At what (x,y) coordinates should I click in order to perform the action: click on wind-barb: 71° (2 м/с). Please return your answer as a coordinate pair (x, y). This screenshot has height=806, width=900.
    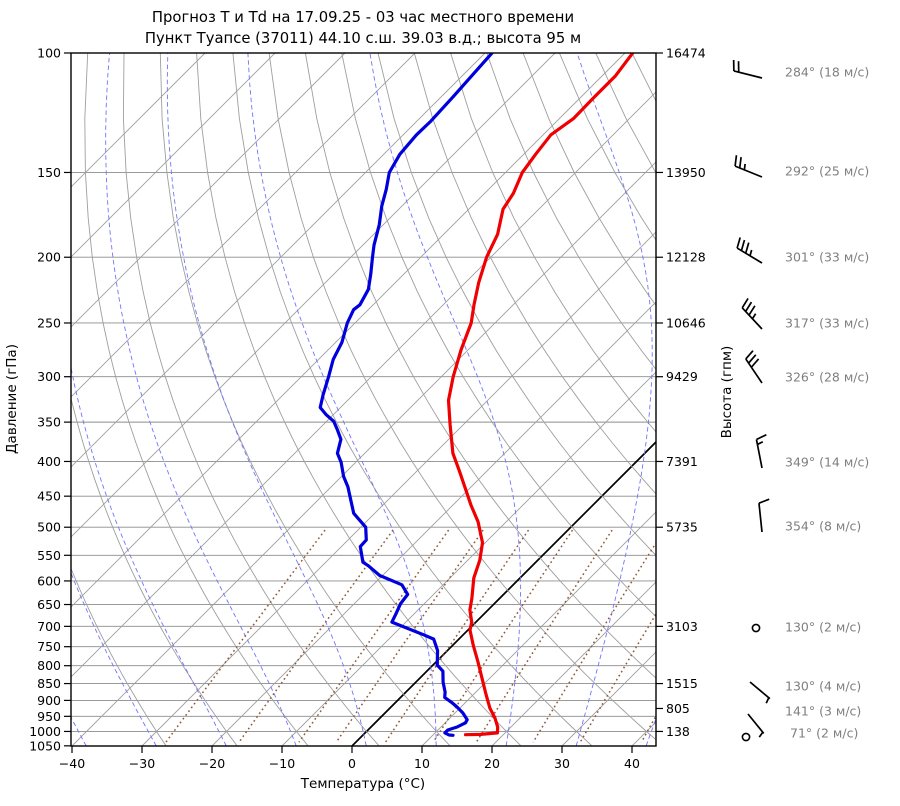
    Looking at the image, I should click on (799, 734).